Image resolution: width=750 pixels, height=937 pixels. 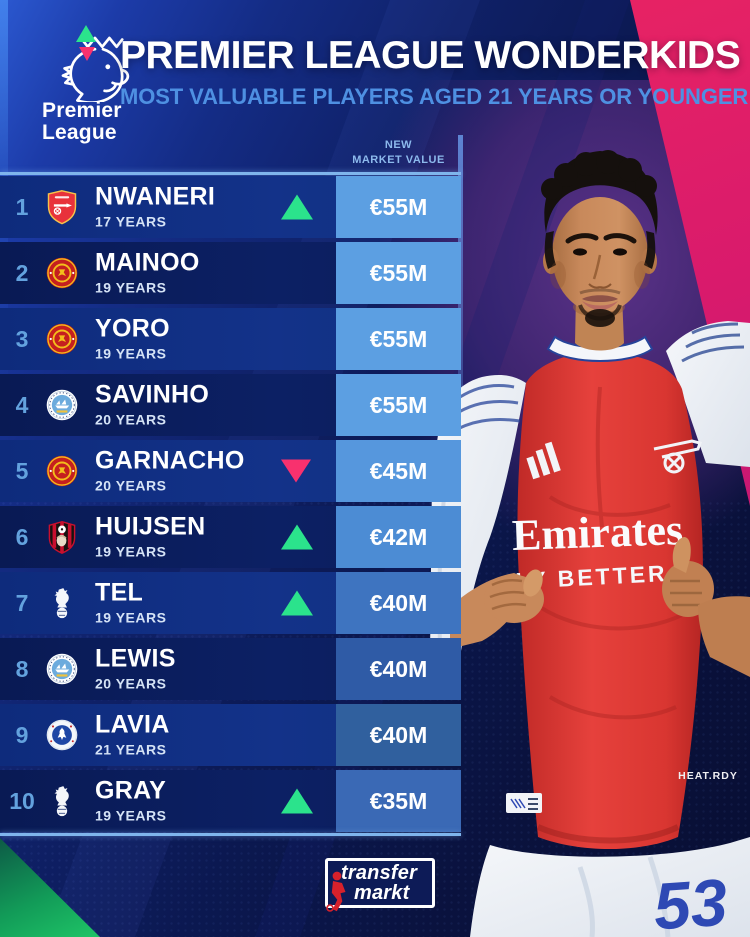 What do you see at coordinates (430, 55) in the screenshot?
I see `page-title: PREMIER LEAGUE WONDERKIDS` at bounding box center [430, 55].